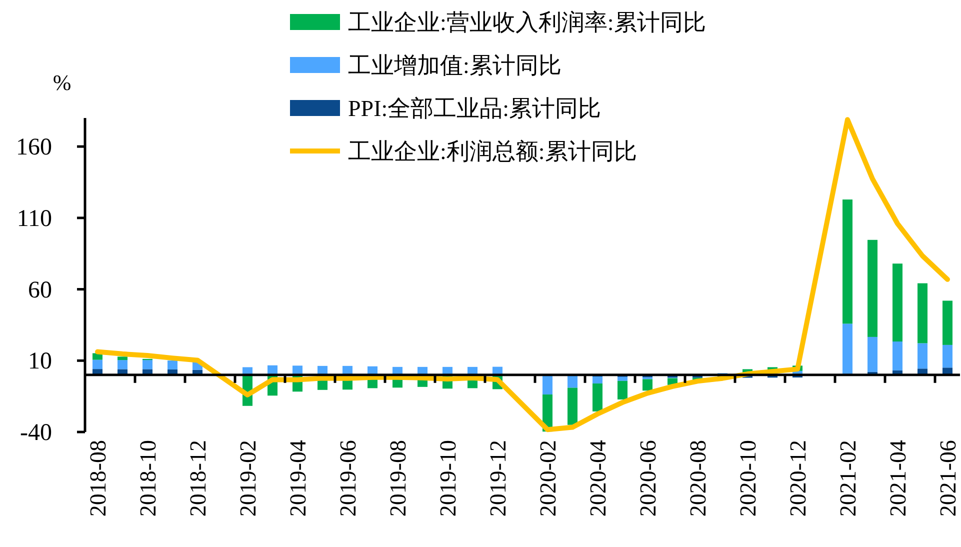 This screenshot has height=547, width=961. Describe the element at coordinates (98, 478) in the screenshot. I see `x-tick-label: 2018-08` at that location.